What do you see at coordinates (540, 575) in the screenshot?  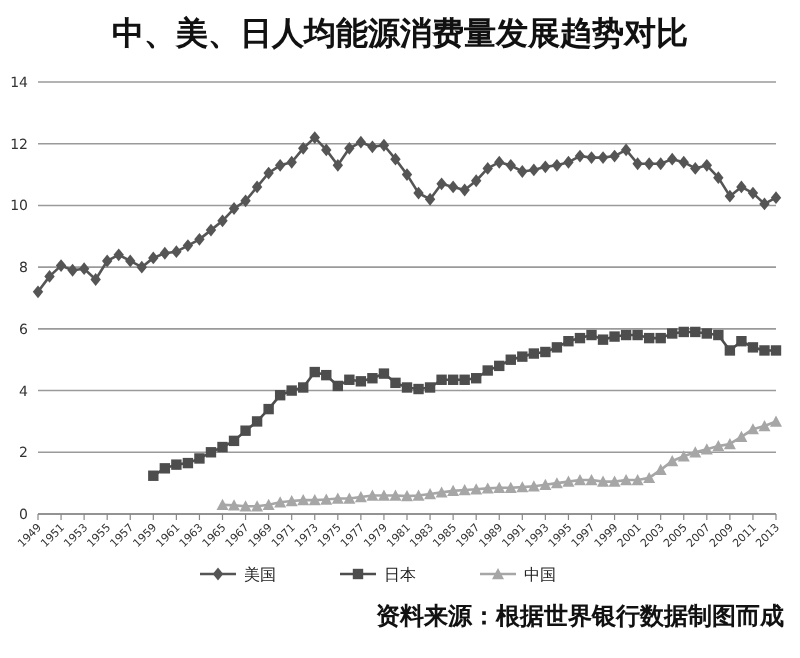 I see `legend-label: 中国` at bounding box center [540, 575].